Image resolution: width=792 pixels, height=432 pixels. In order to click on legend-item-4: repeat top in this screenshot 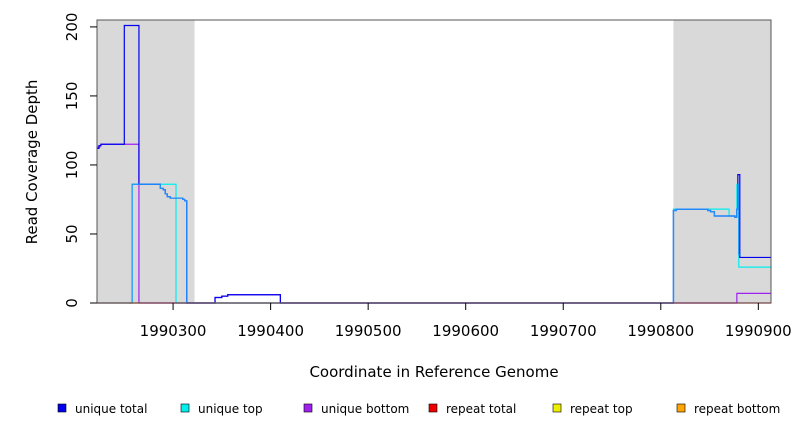, I will do `click(592, 409)`.